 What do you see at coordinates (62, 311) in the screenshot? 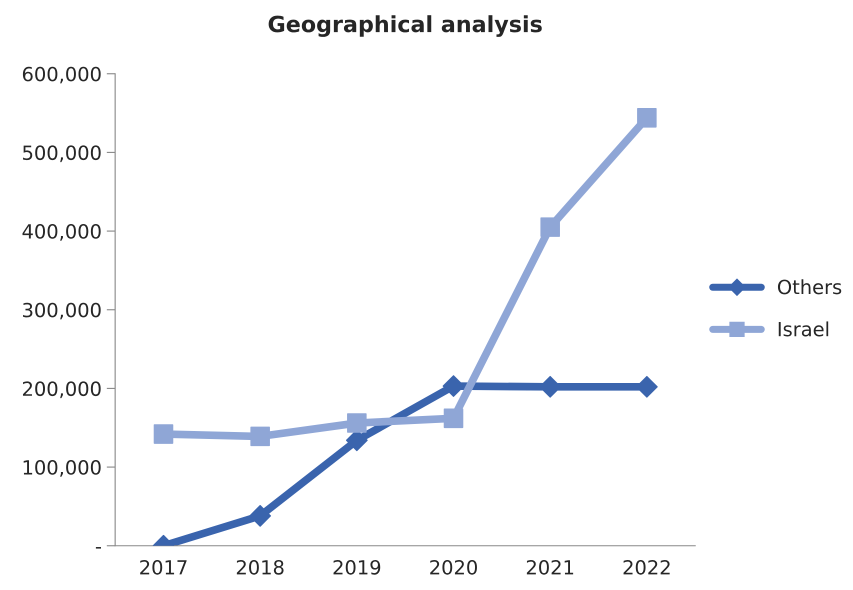
I see `y-tick-label: 300,000` at bounding box center [62, 311].